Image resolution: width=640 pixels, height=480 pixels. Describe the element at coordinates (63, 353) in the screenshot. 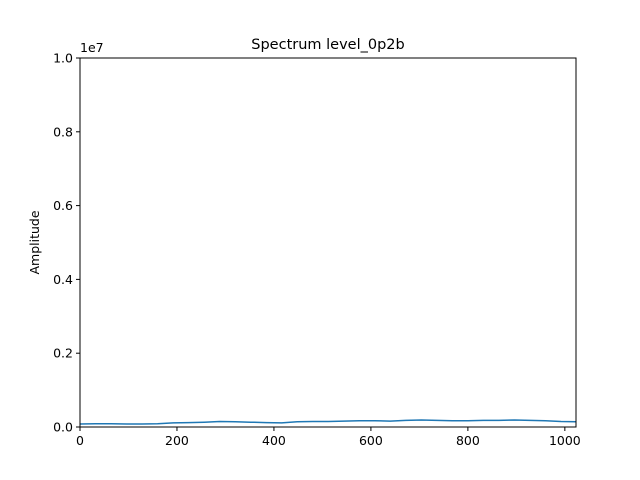

I see `y-tick-label: 0.2` at that location.